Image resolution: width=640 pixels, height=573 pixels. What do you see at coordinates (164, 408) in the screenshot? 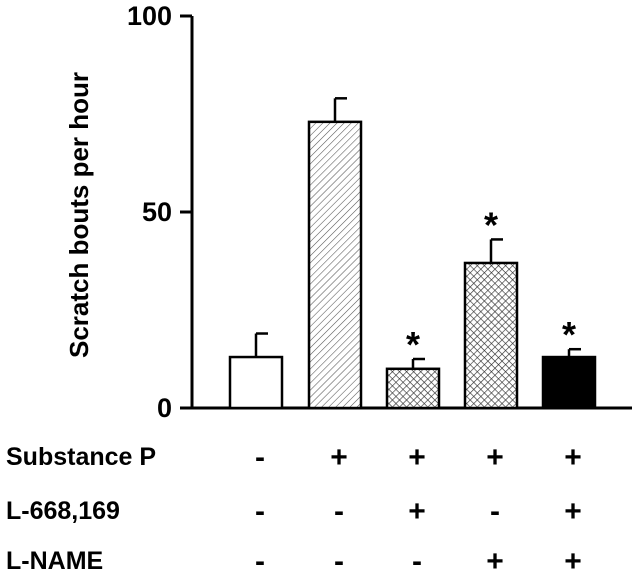
I see `y-tick-label: 0` at bounding box center [164, 408].